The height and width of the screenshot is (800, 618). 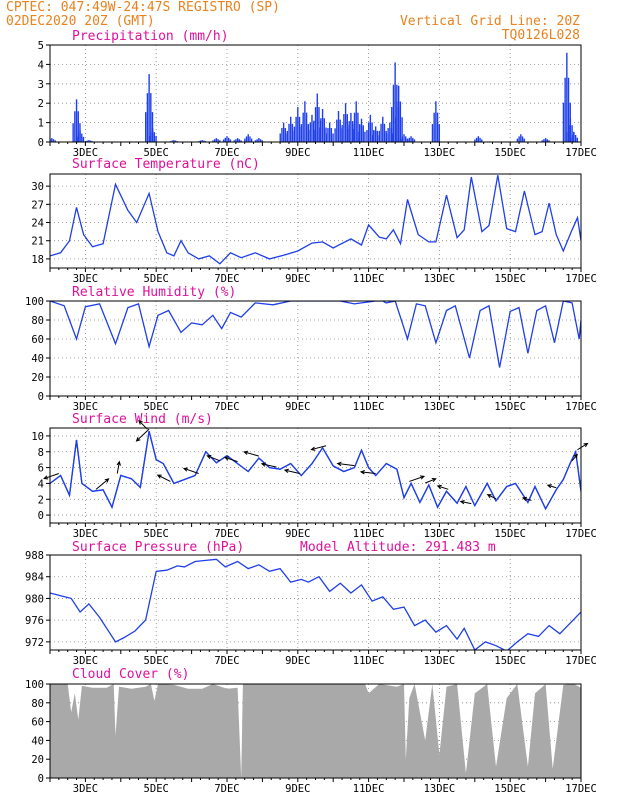 What do you see at coordinates (41, 500) in the screenshot?
I see `y-tick-label: 2` at bounding box center [41, 500].